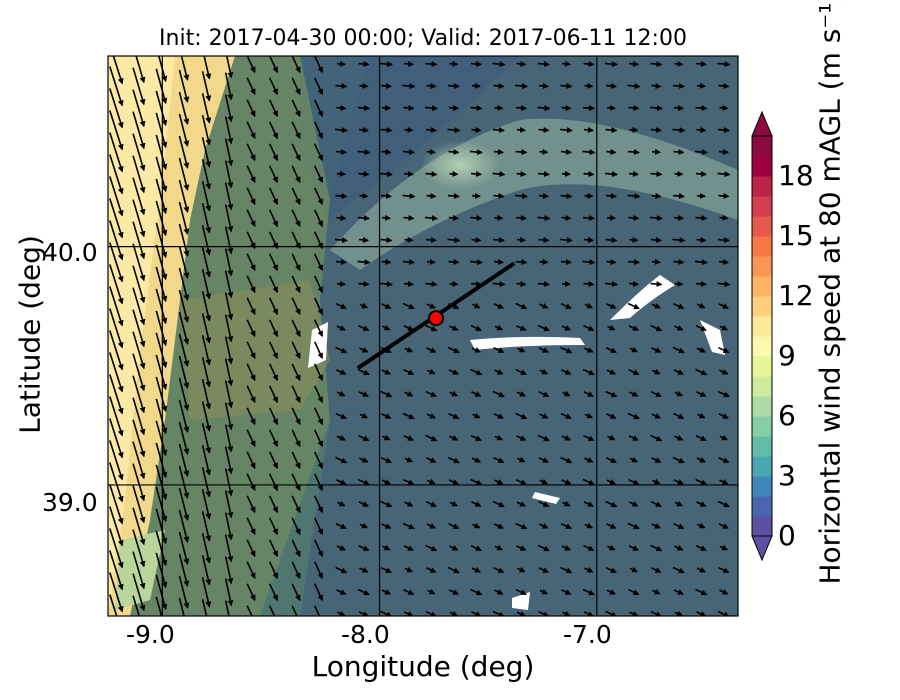  What do you see at coordinates (150, 634) in the screenshot?
I see `x-tick-label: -9.0` at bounding box center [150, 634].